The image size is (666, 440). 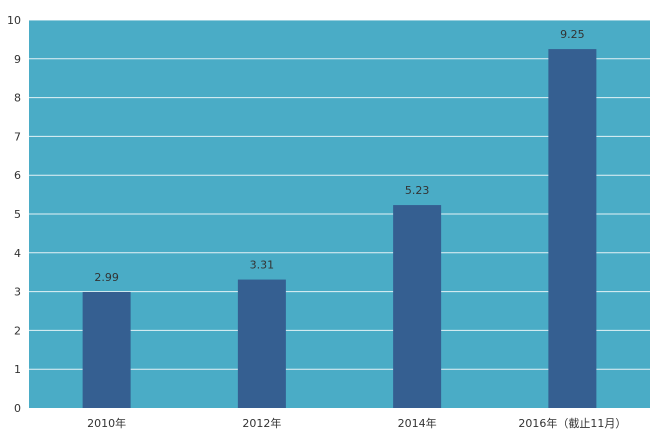 What do you see at coordinates (261, 423) in the screenshot?
I see `x-tick-label: 2012年` at bounding box center [261, 423].